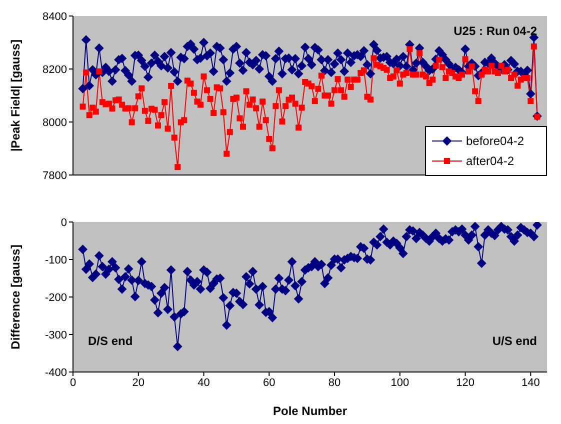 This screenshot has width=561, height=424. What do you see at coordinates (110, 341) in the screenshot?
I see `annotation: D/S end` at bounding box center [110, 341].